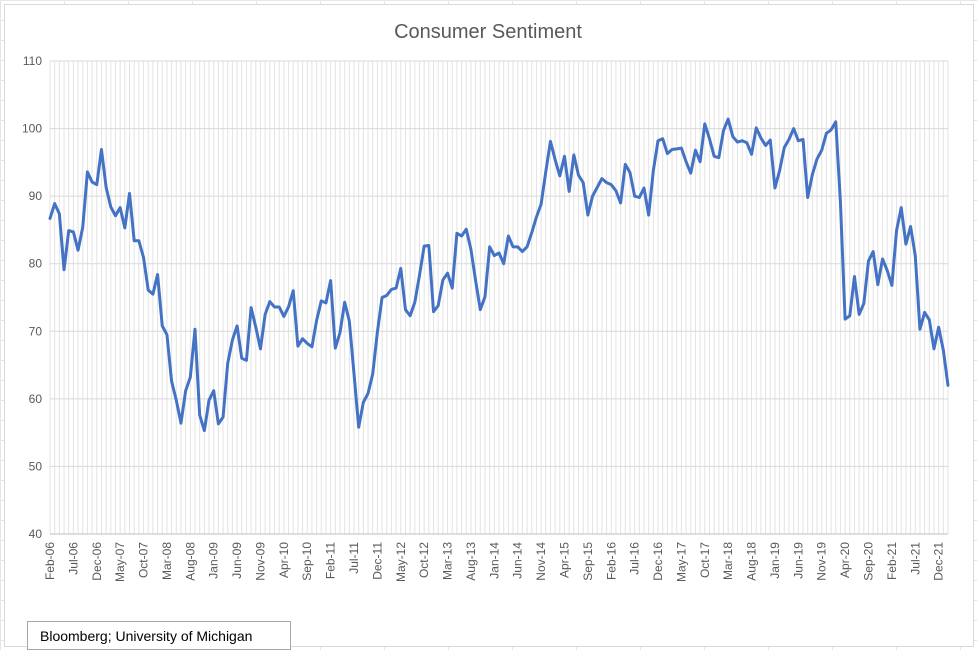 This screenshot has height=650, width=977. Describe the element at coordinates (705, 560) in the screenshot. I see `x-tick-label: Oct-17` at that location.